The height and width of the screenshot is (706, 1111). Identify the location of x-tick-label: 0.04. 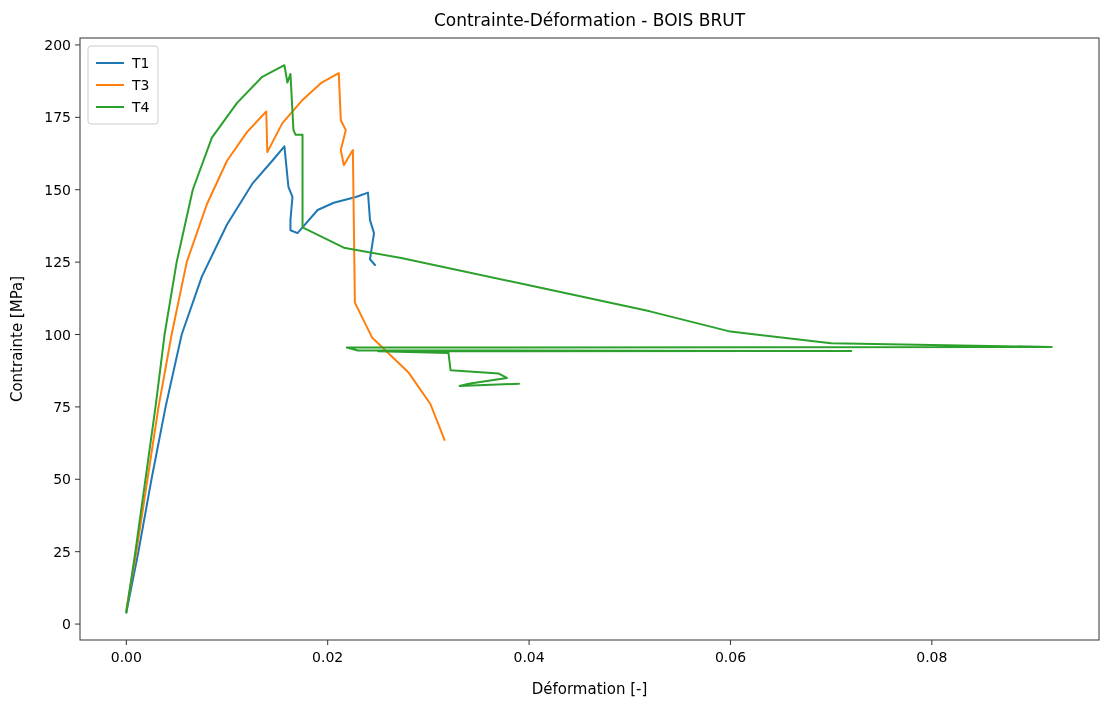
(529, 657).